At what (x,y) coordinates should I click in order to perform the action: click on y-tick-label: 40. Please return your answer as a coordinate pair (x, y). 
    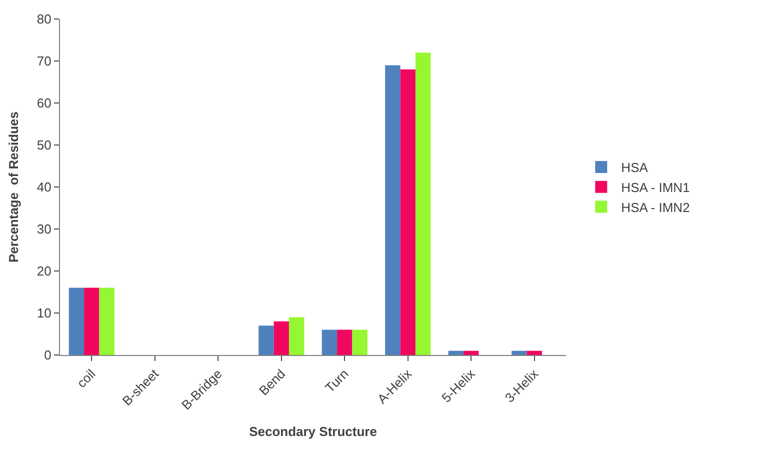
    Looking at the image, I should click on (44, 187).